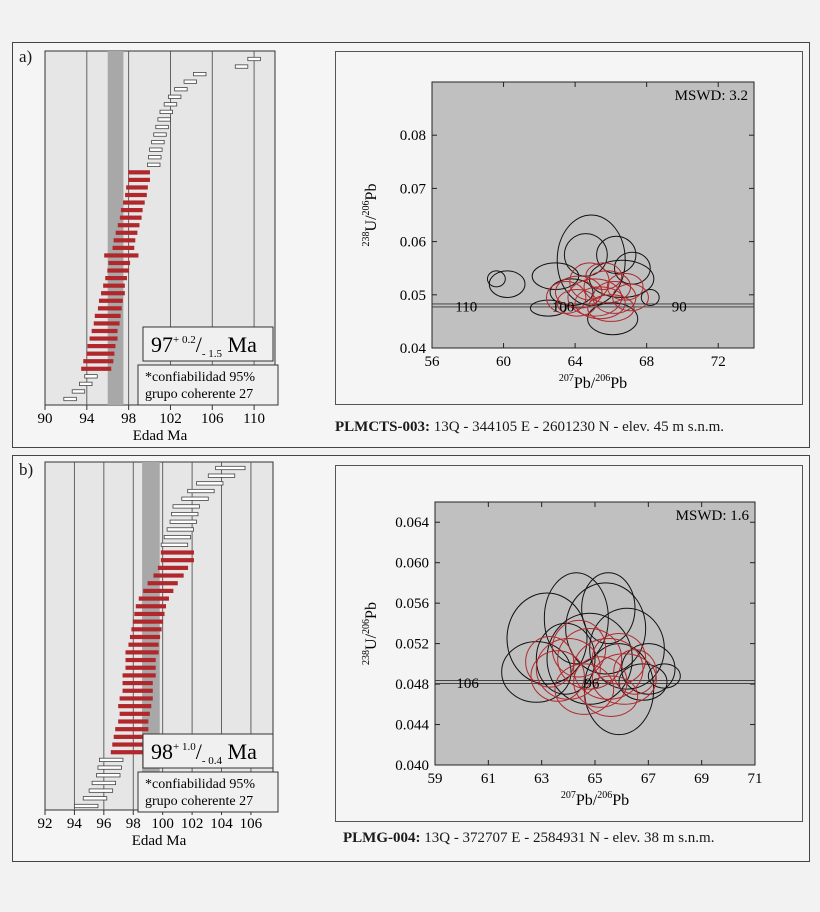 The image size is (820, 912). I want to click on y-tick-label: 0.06, so click(413, 243).